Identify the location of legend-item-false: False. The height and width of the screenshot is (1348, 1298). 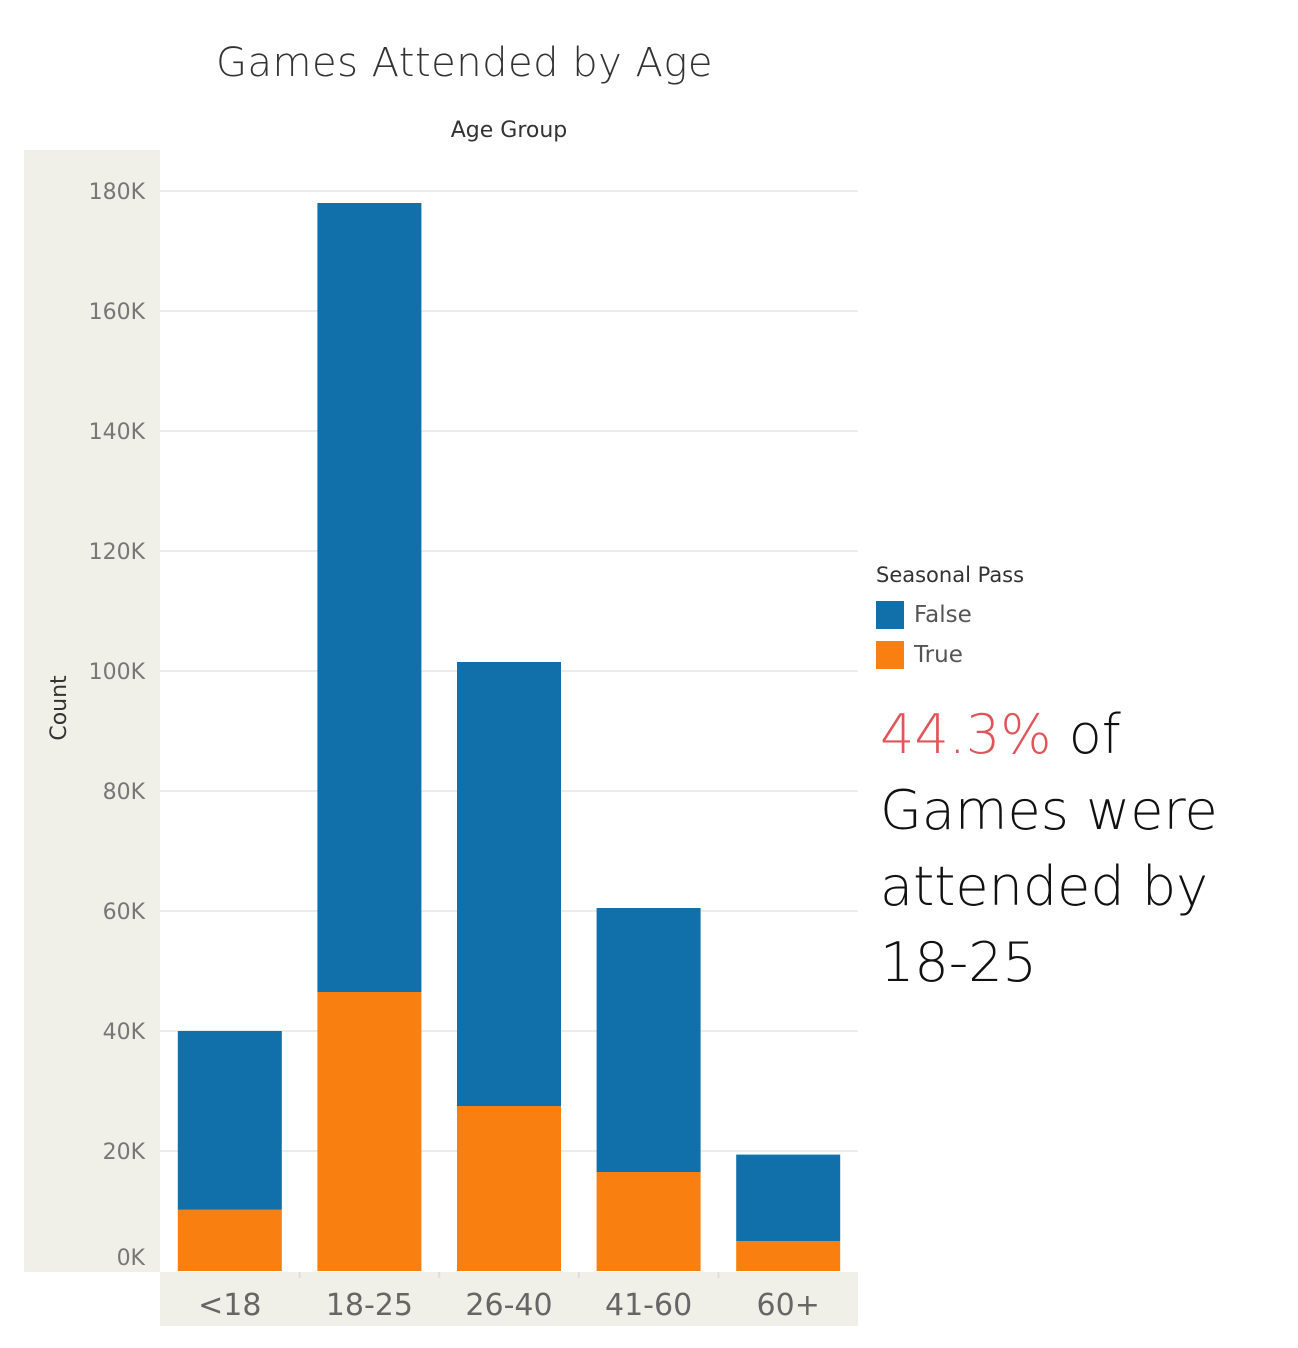
(950, 615).